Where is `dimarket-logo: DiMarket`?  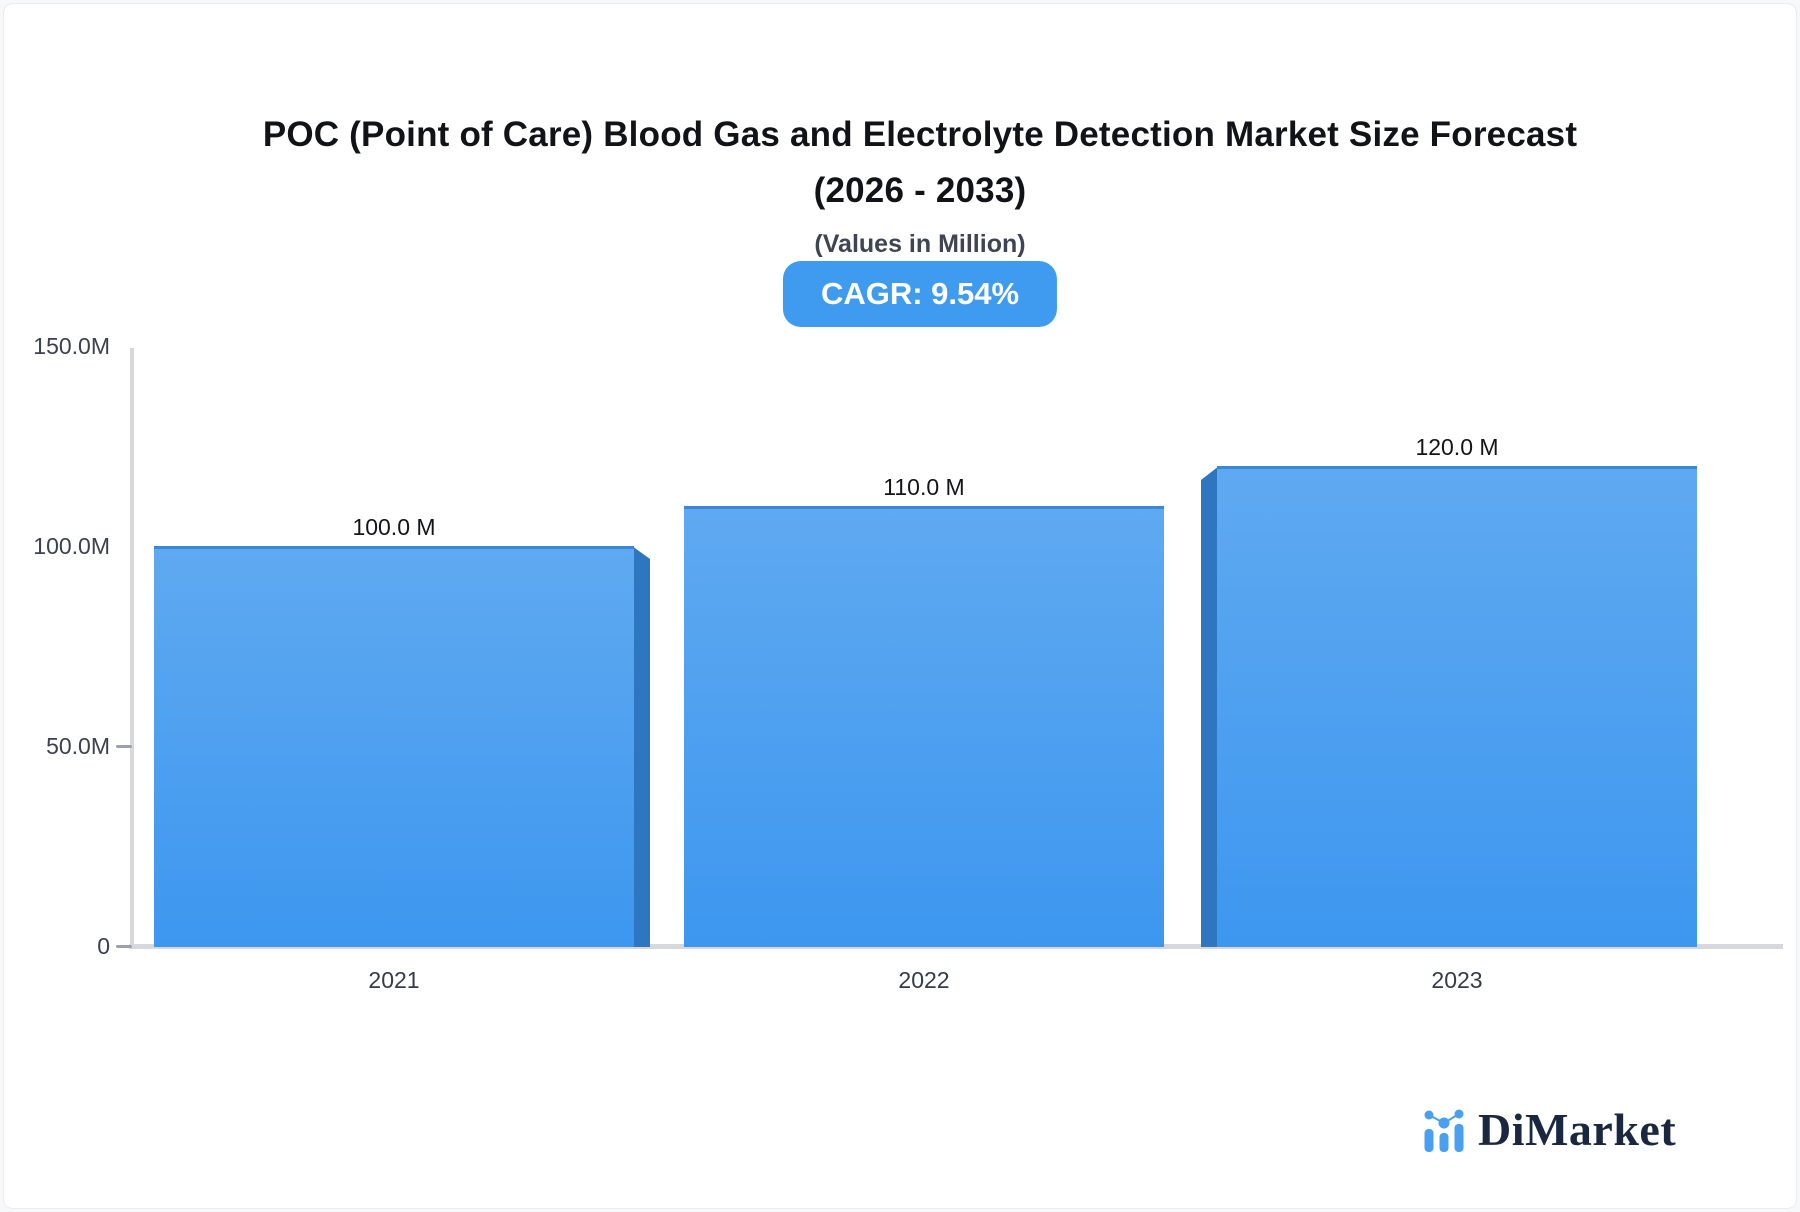
dimarket-logo: DiMarket is located at coordinates (1549, 1129).